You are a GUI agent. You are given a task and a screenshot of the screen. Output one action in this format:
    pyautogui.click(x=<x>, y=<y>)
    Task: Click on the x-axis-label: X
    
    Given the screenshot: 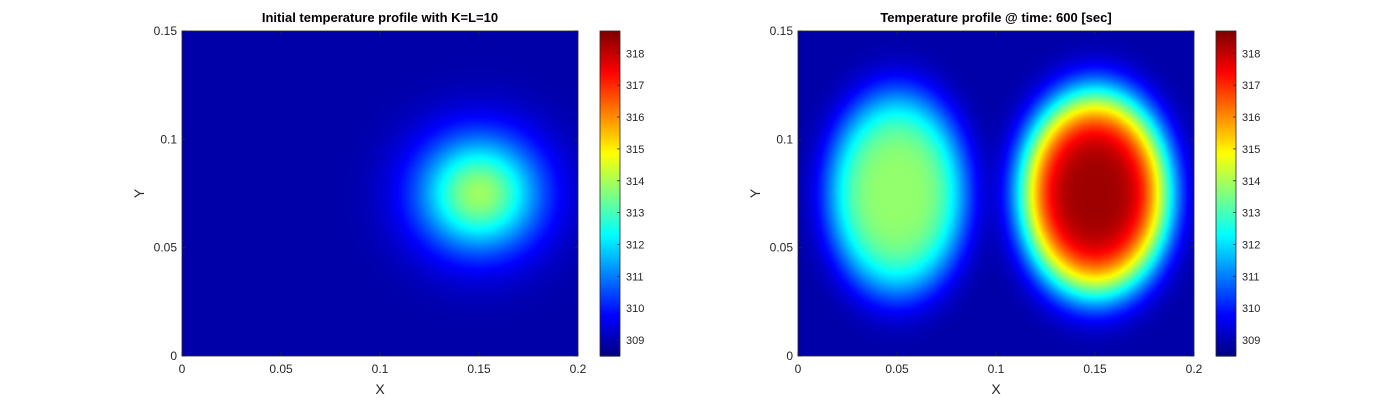 What is the action you would take?
    pyautogui.click(x=996, y=389)
    